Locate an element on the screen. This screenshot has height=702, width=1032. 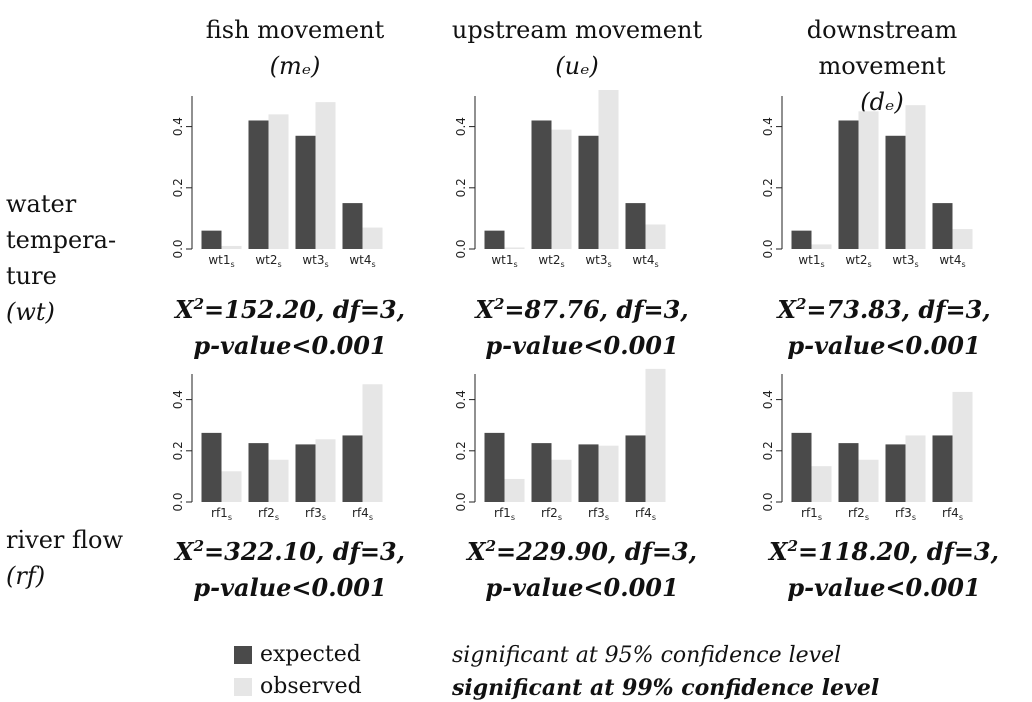
chart-rf-upstream: 0.0 0.2 0.4 rf1s rf2s rf3s rf4s is located at coordinates (560, 445).